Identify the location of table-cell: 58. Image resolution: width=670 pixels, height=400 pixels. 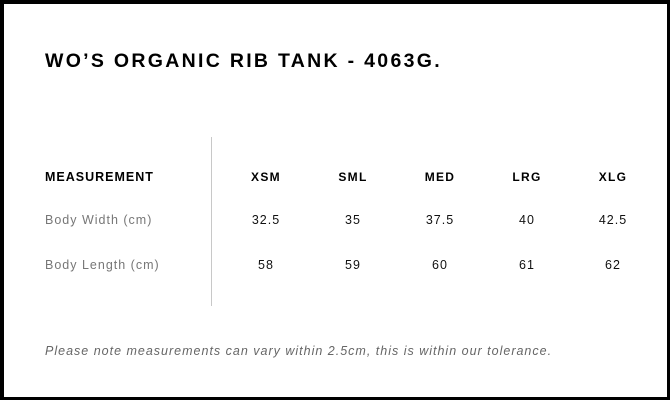
(266, 265).